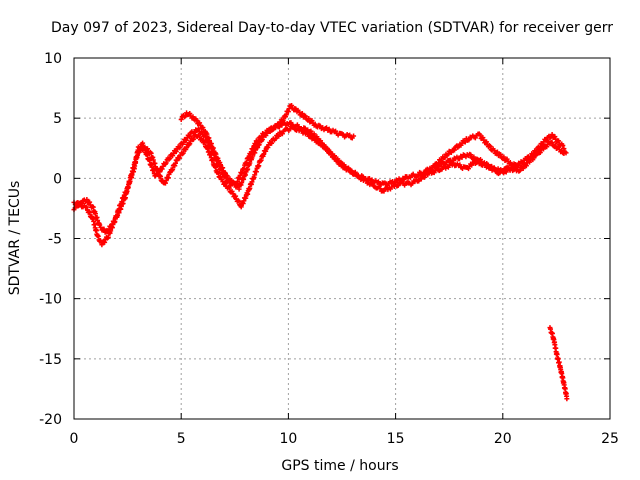 The image size is (640, 480). Describe the element at coordinates (558, 363) in the screenshot. I see `series-outlier-trace` at that location.